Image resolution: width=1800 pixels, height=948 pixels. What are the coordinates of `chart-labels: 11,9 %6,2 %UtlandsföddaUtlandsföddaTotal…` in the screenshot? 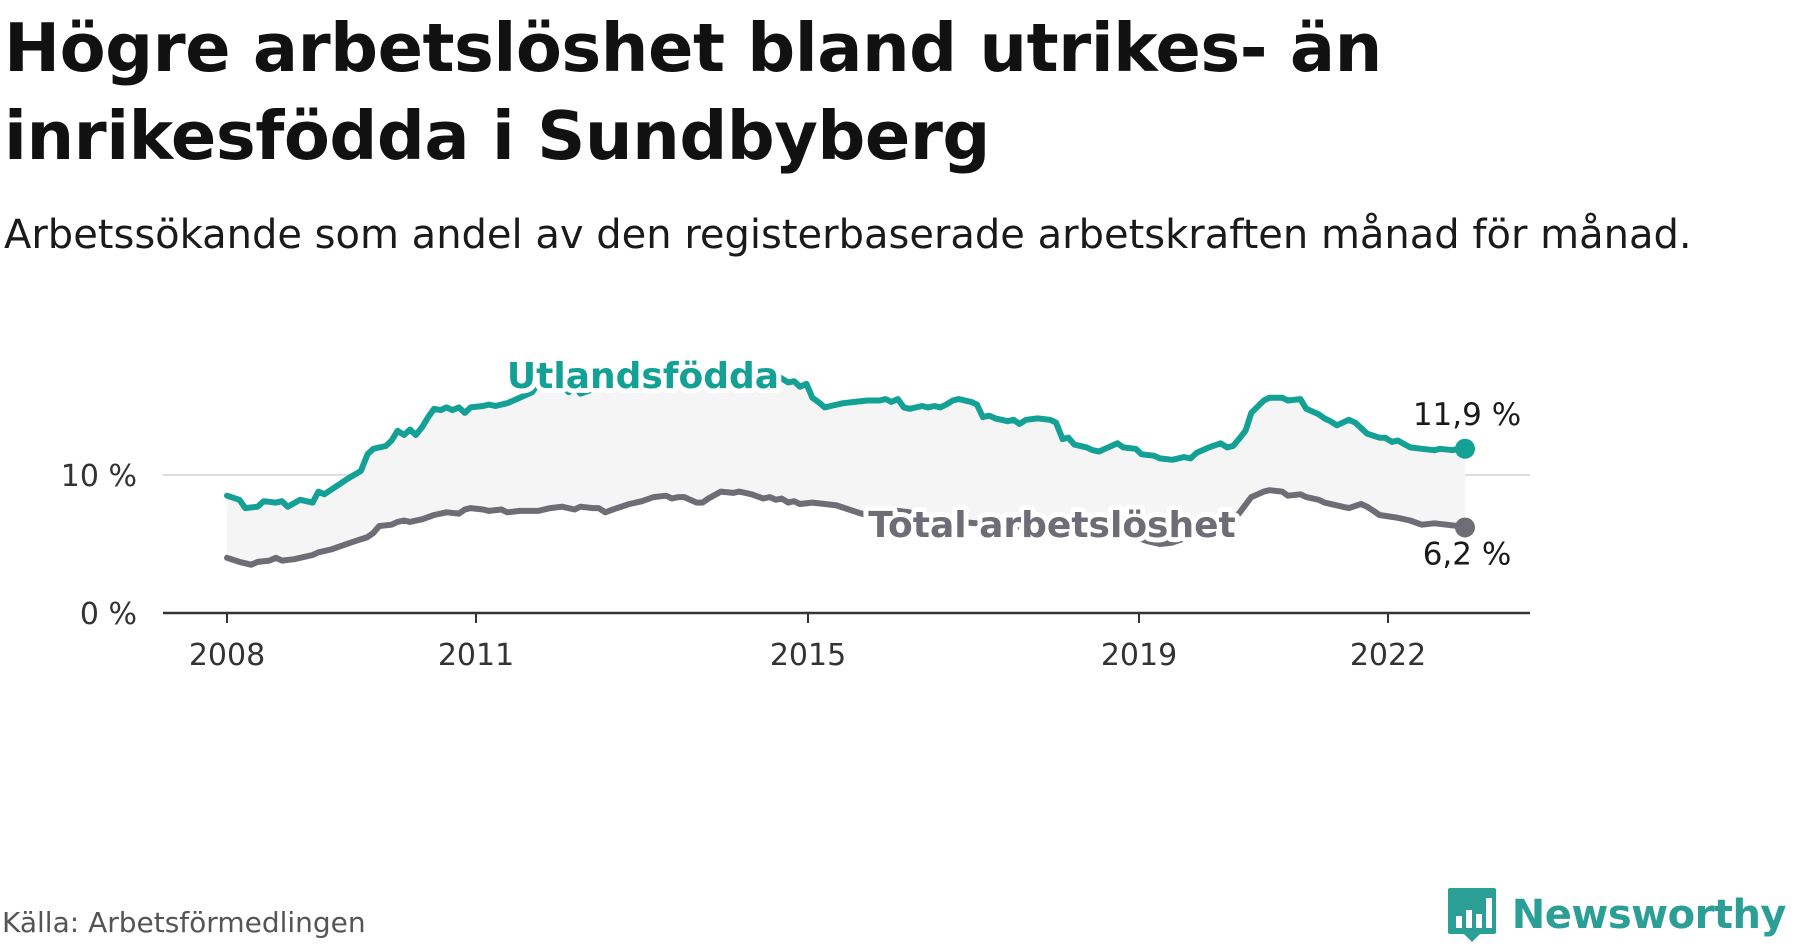 It's located at (1011, 466).